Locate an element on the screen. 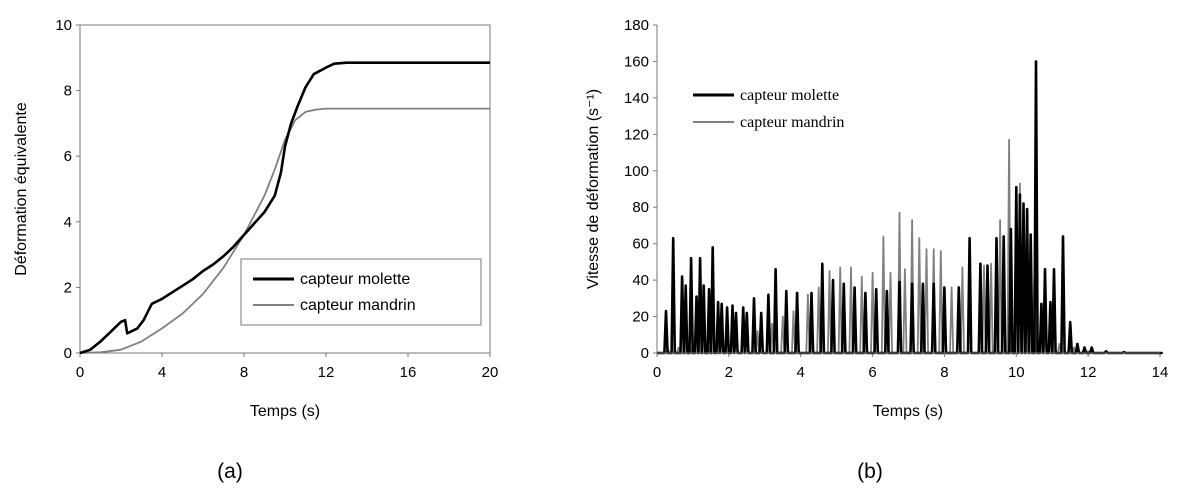  x-tick-label: 14 is located at coordinates (1160, 372).